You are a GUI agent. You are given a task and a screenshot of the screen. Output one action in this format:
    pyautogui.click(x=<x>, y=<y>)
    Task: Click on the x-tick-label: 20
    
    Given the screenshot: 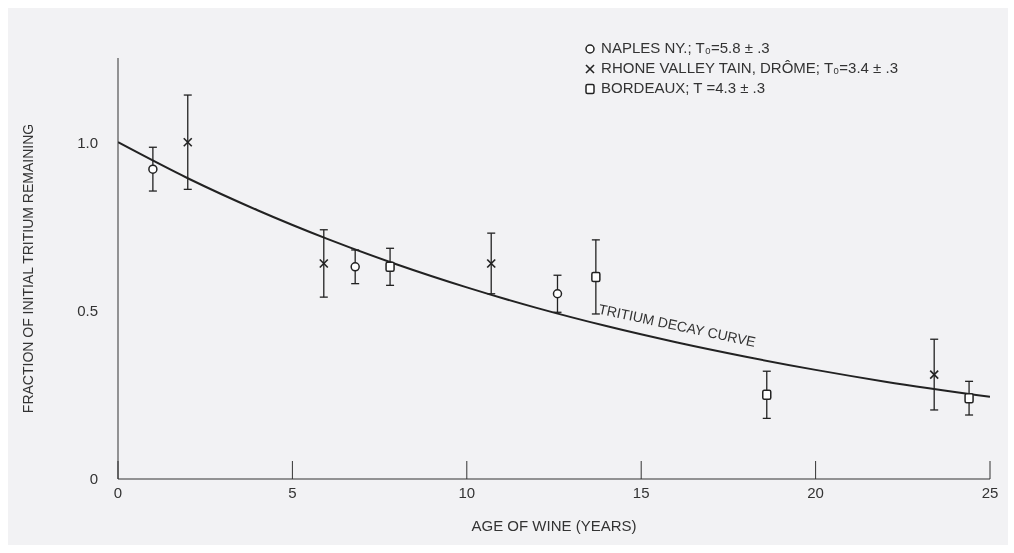 What is the action you would take?
    pyautogui.click(x=815, y=492)
    